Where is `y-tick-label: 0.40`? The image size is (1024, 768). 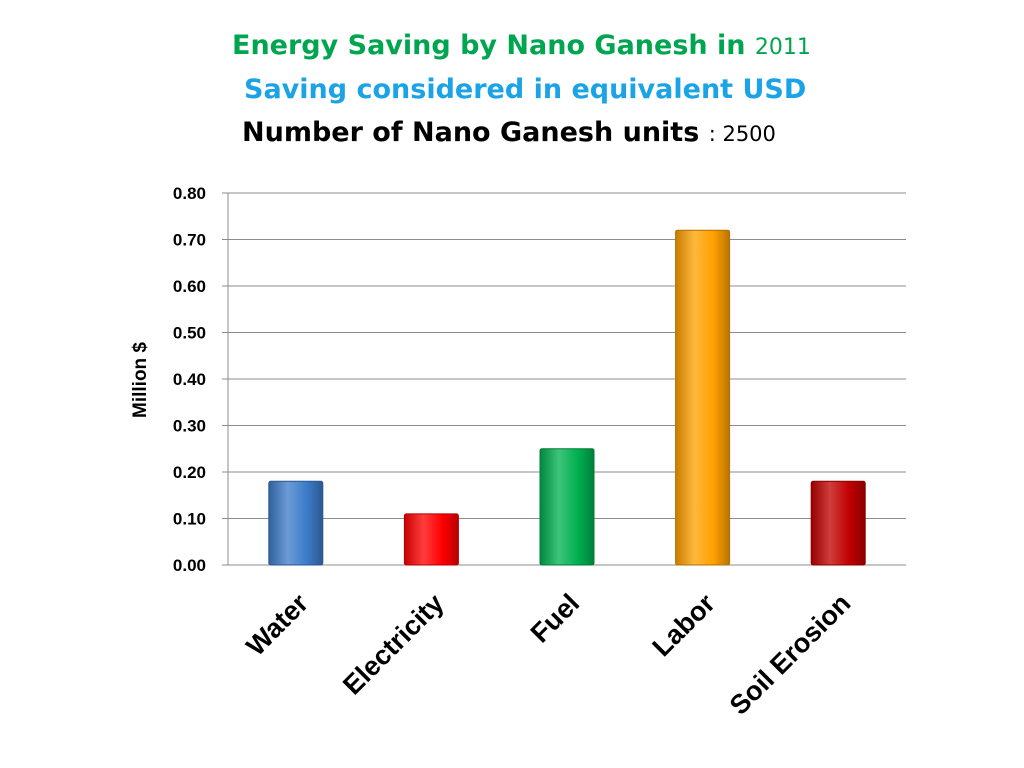
y-tick-label: 0.40 is located at coordinates (189, 379).